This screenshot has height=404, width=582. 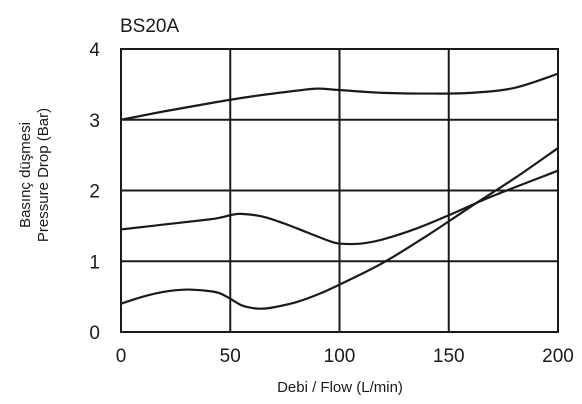 What do you see at coordinates (149, 26) in the screenshot?
I see `chart-title: BS20A` at bounding box center [149, 26].